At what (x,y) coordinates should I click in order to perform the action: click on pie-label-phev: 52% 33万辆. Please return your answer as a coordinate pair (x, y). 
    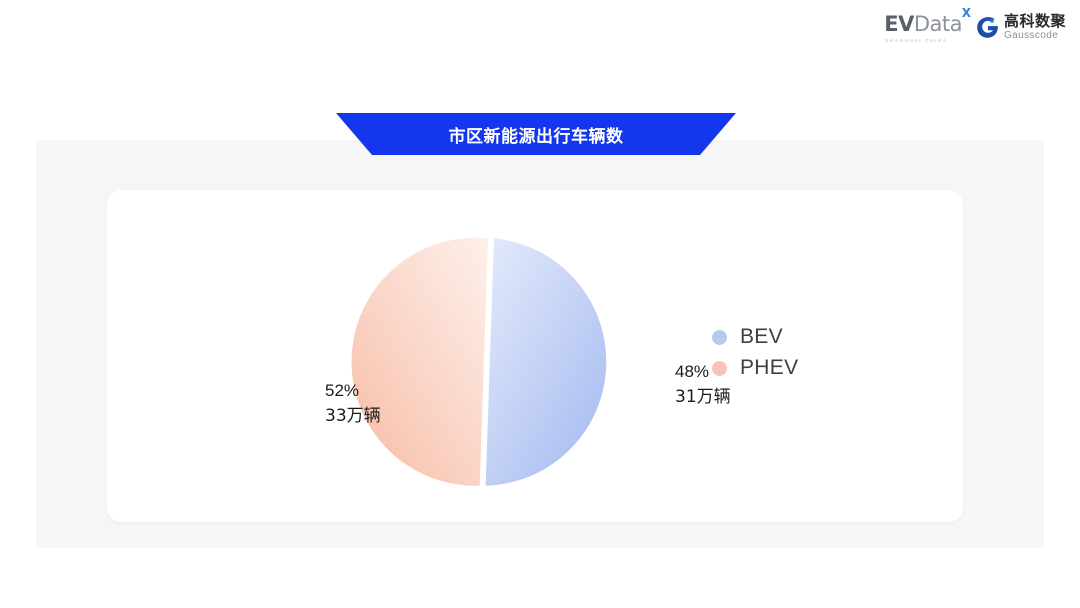
    Looking at the image, I should click on (353, 403).